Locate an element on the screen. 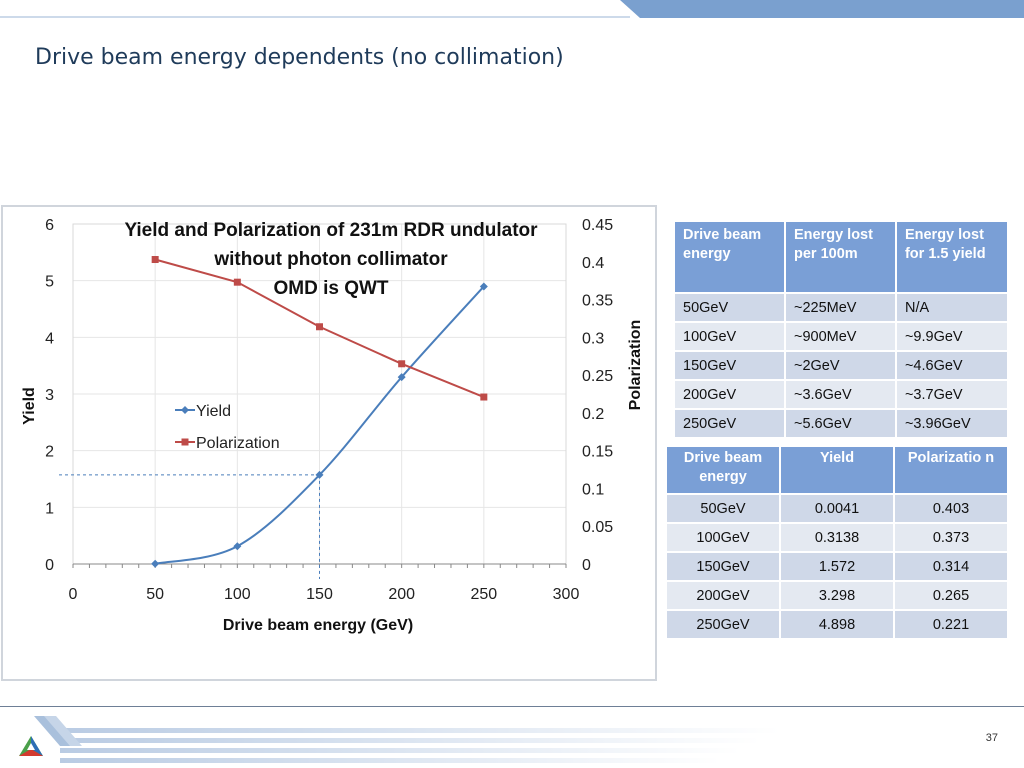  footer-divider is located at coordinates (512, 706).